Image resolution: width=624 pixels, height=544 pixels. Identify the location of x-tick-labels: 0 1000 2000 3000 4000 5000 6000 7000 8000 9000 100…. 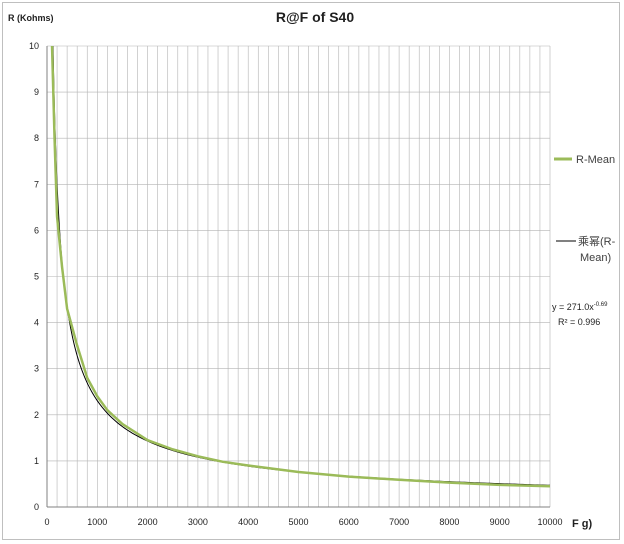
(303, 522).